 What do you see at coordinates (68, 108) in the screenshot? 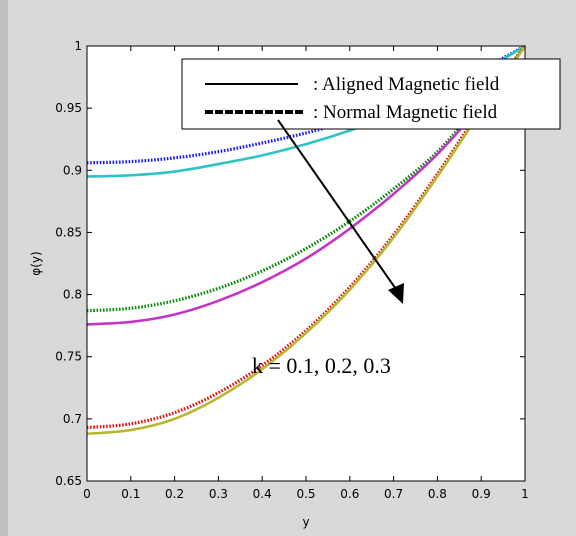
I see `y-tick-label: 0.95` at bounding box center [68, 108].